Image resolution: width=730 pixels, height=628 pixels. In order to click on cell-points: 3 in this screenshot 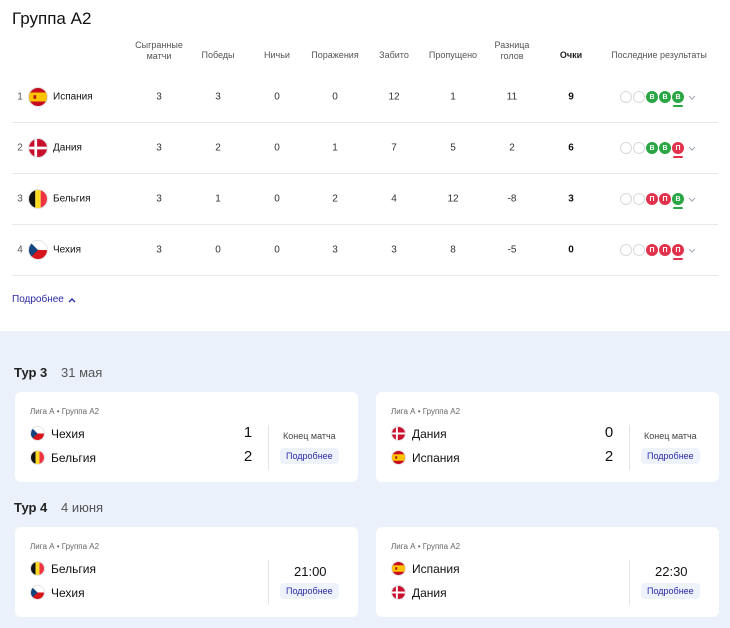, I will do `click(571, 199)`.